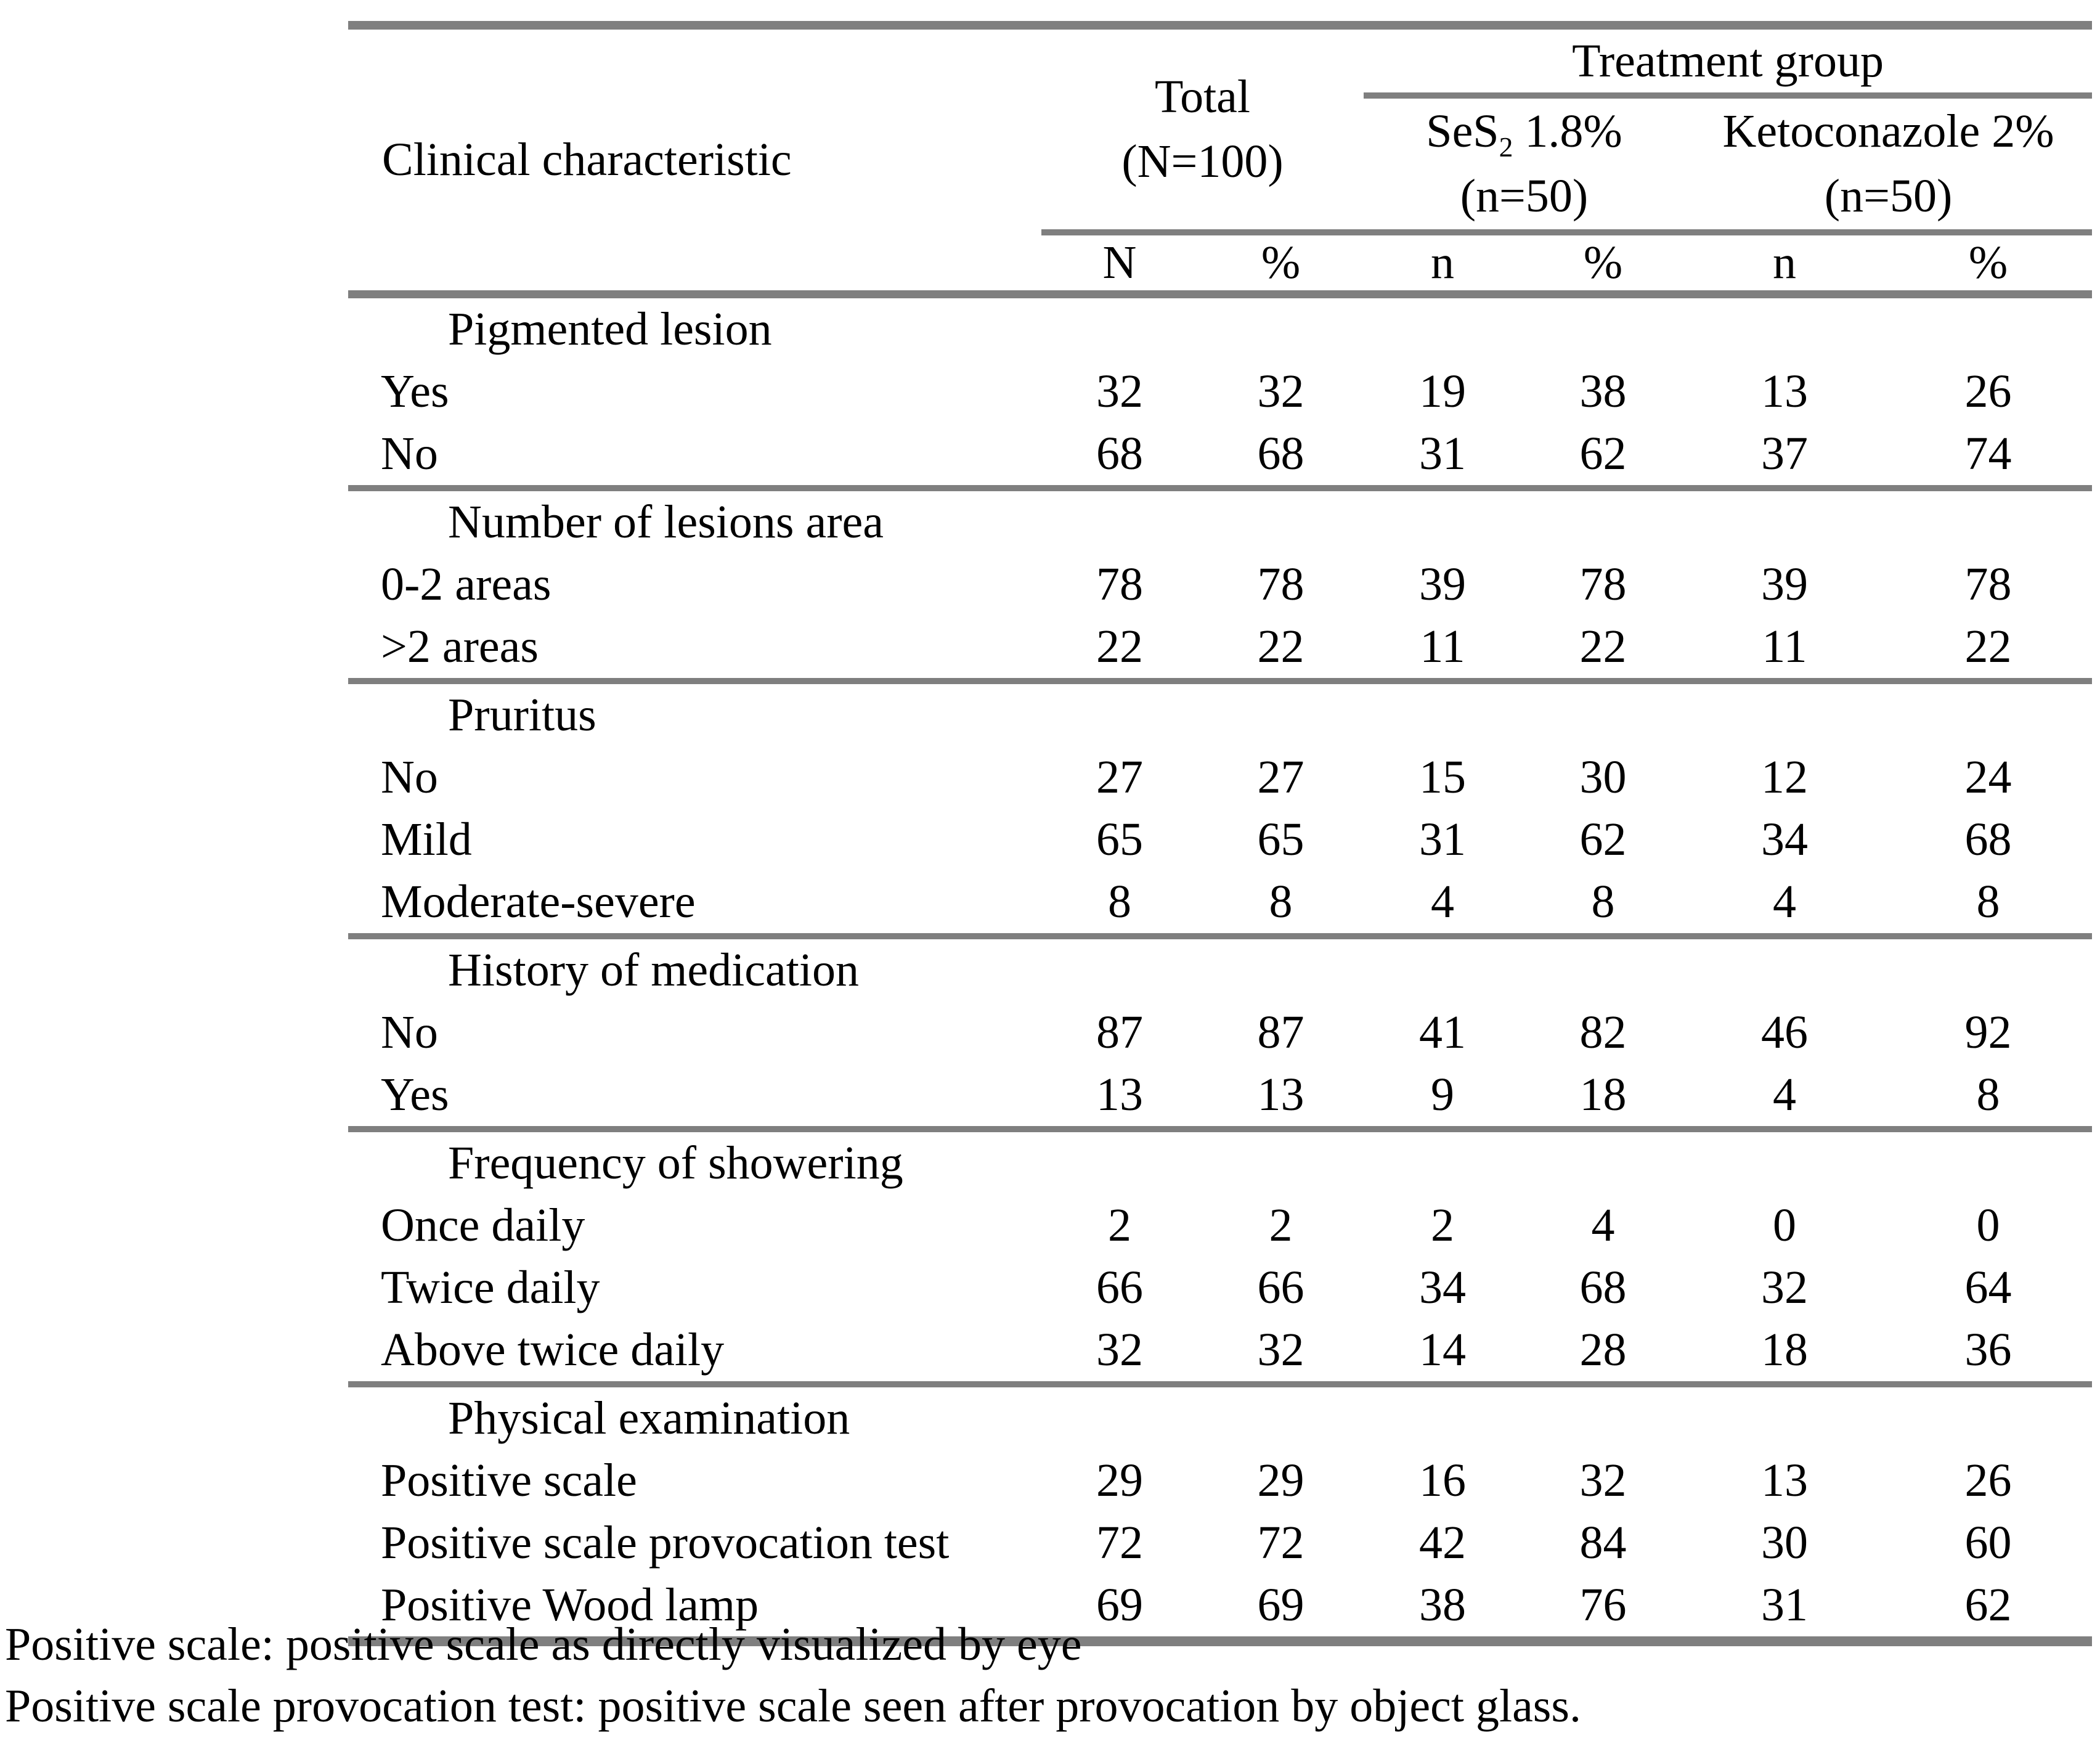  I want to click on cell-value: 36, so click(1988, 1353).